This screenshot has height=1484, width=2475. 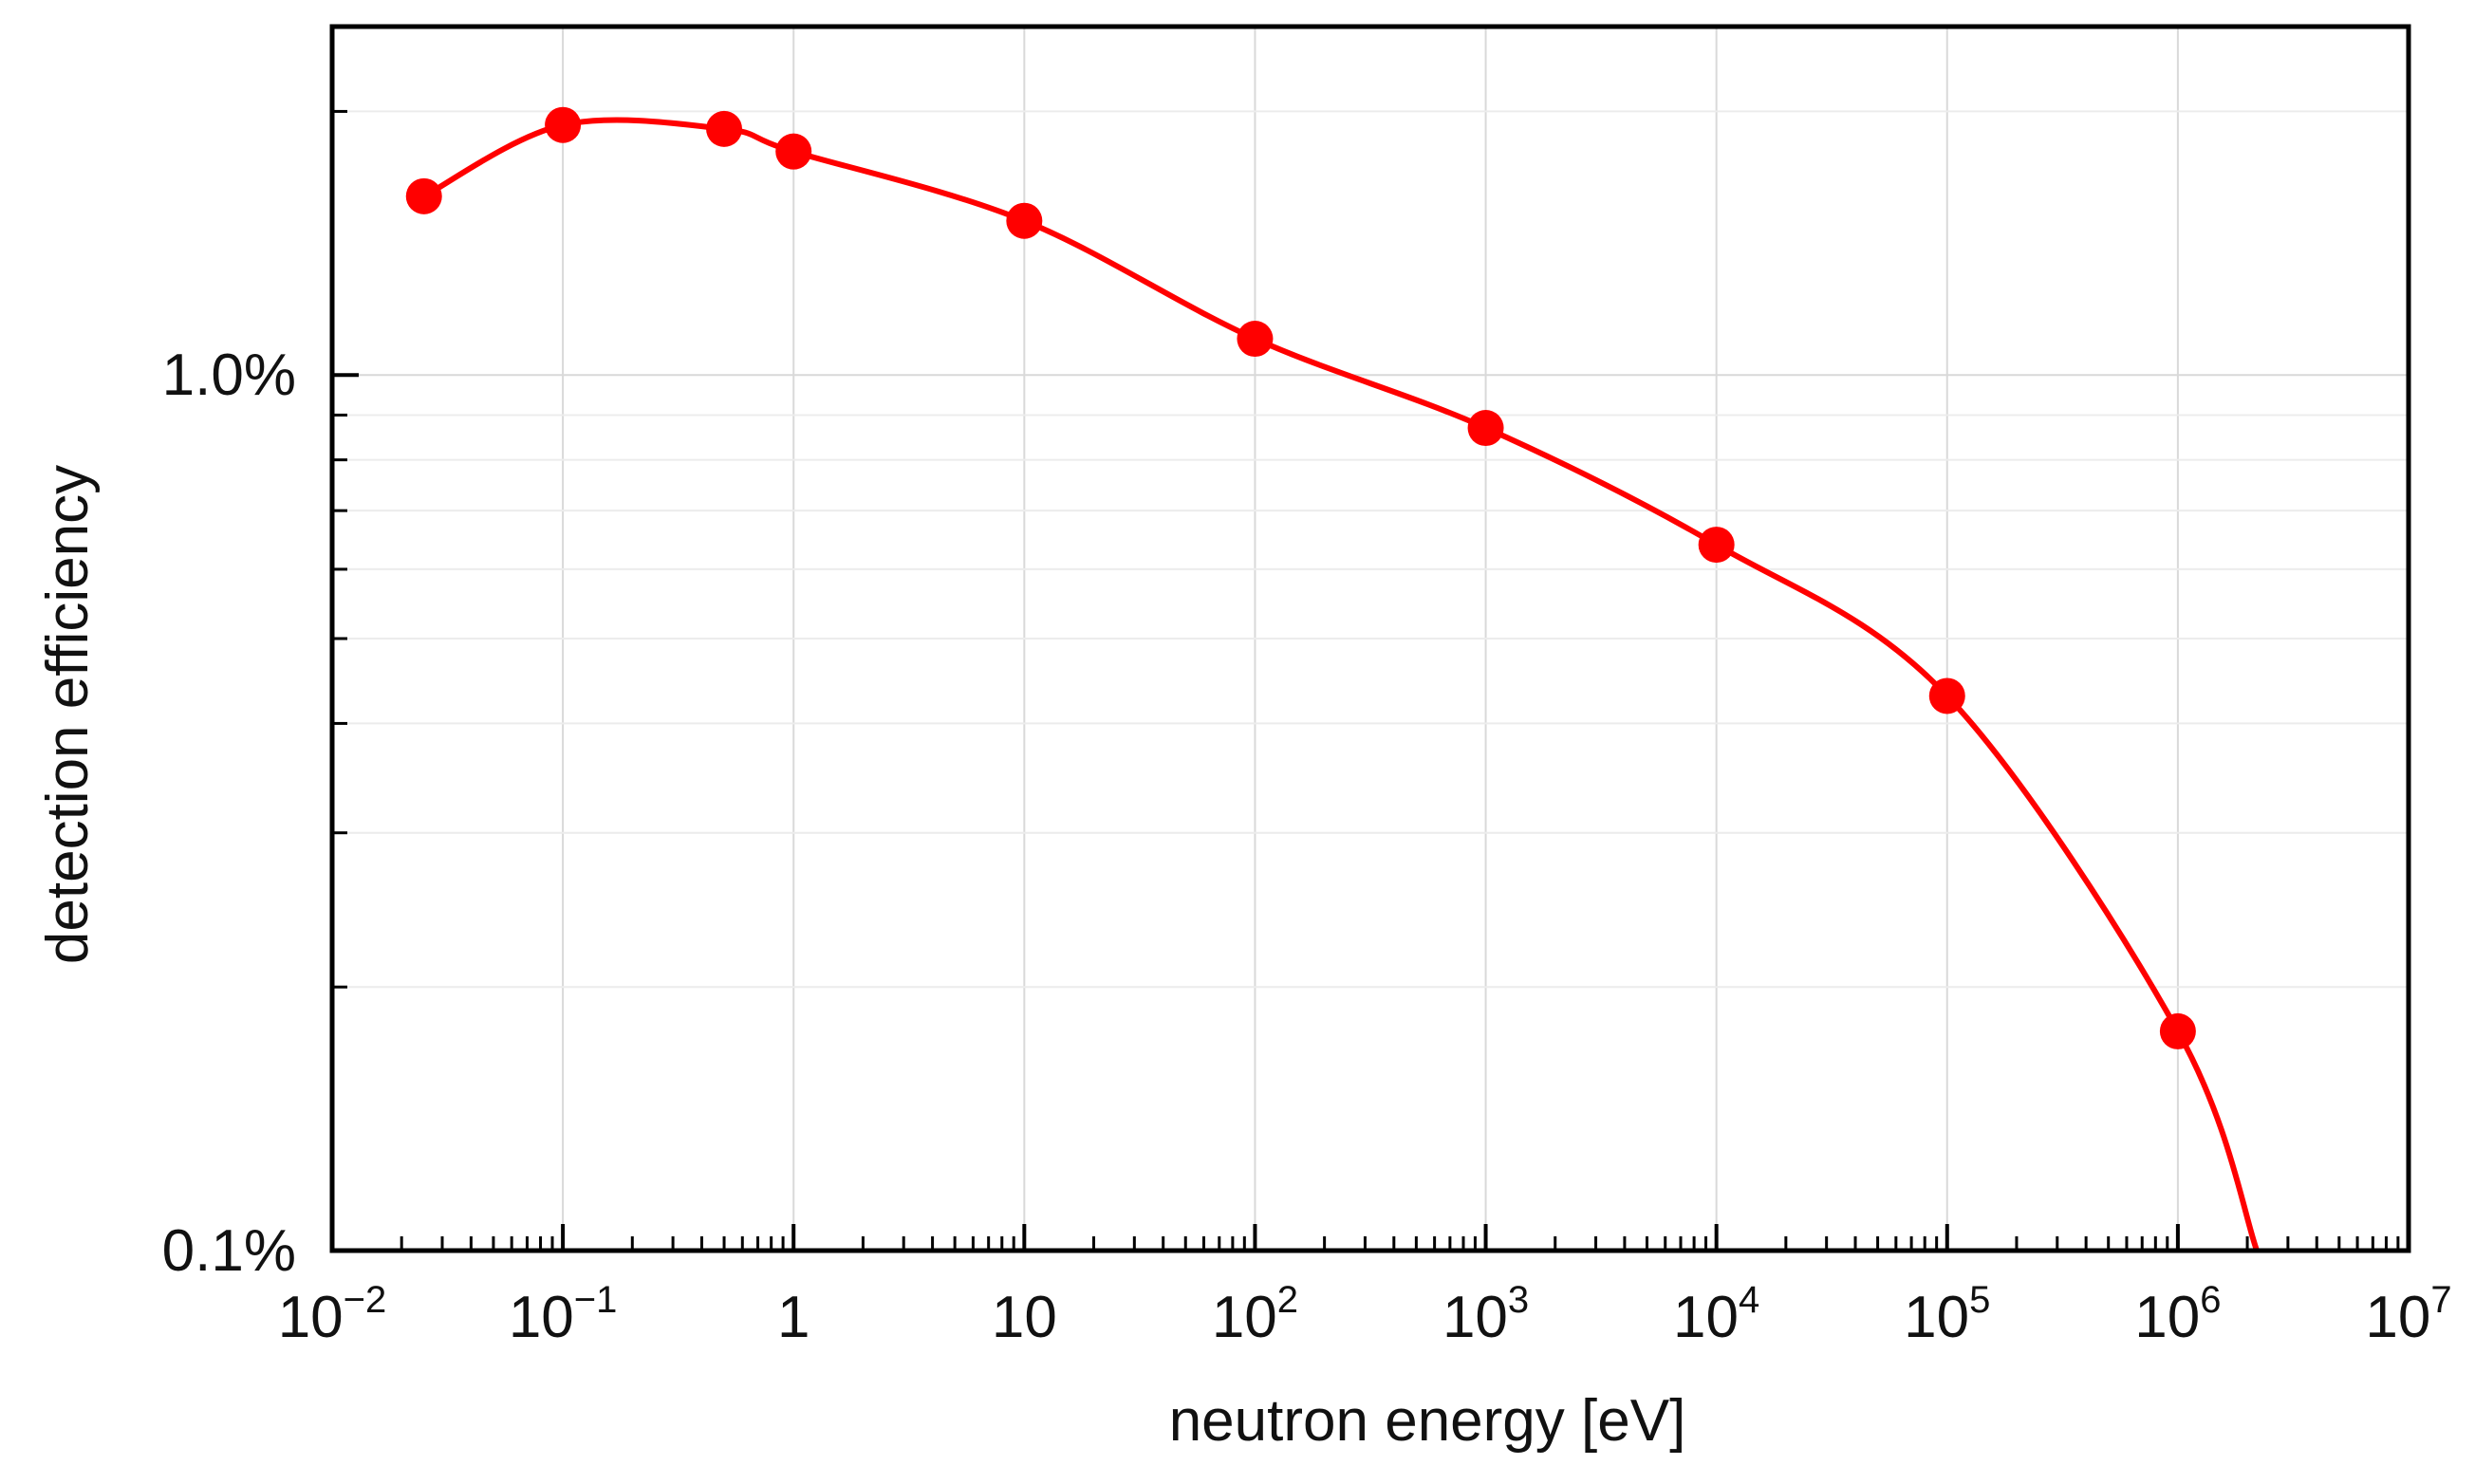 What do you see at coordinates (1518, 1300) in the screenshot?
I see `x-tick-label-exponent: 3` at bounding box center [1518, 1300].